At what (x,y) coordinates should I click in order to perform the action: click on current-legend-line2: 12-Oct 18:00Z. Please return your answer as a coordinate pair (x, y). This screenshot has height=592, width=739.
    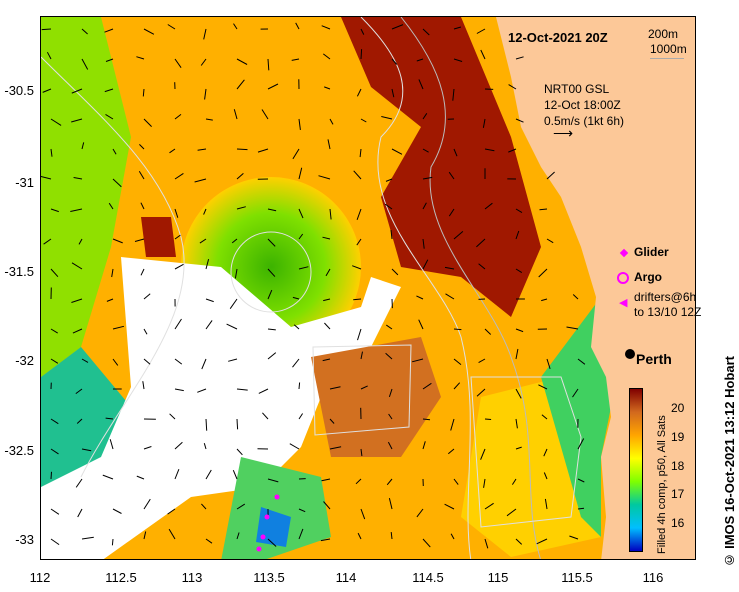
    Looking at the image, I should click on (582, 105).